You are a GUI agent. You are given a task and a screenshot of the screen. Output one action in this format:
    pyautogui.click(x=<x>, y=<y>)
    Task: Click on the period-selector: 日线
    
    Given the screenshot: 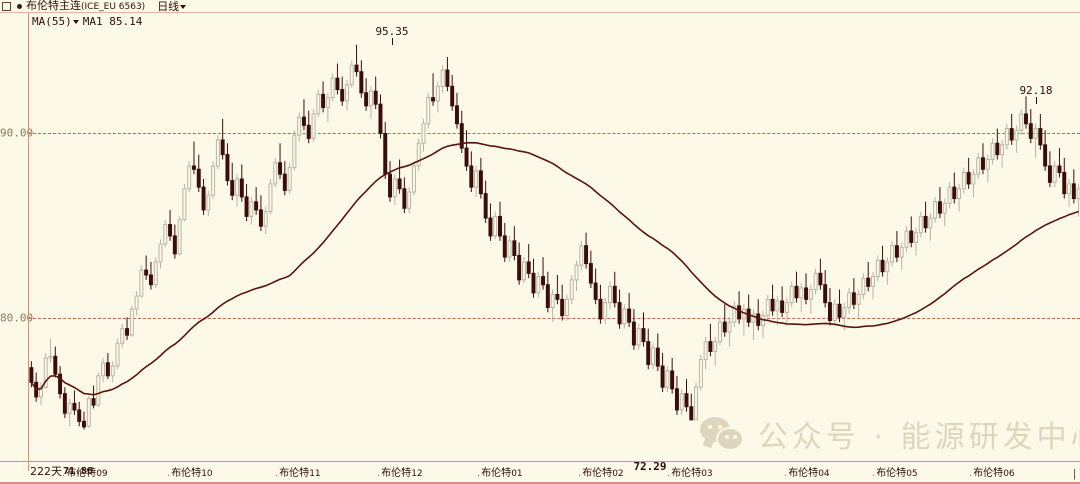 What is the action you would take?
    pyautogui.click(x=172, y=6)
    